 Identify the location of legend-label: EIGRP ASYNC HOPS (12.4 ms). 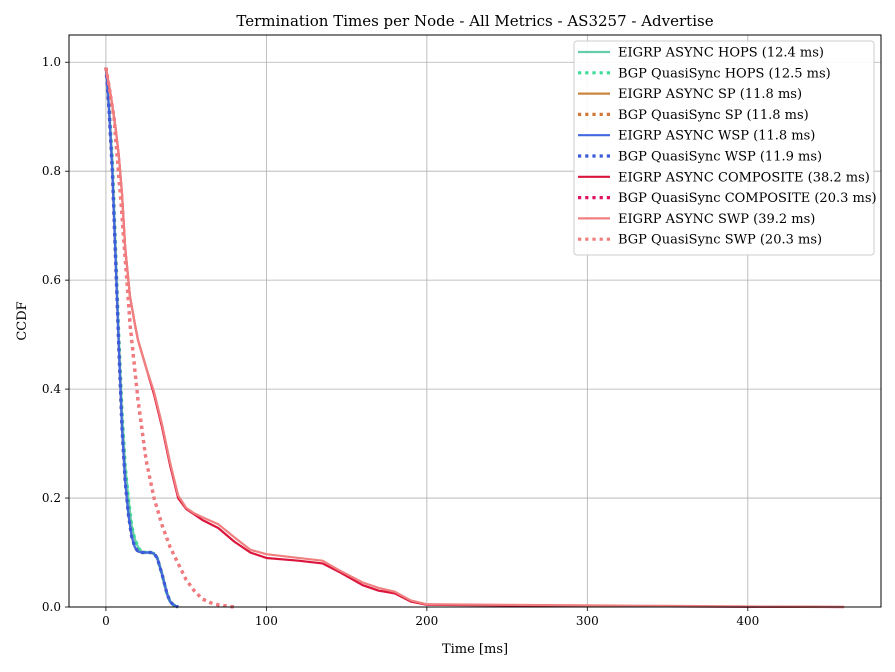
(721, 53).